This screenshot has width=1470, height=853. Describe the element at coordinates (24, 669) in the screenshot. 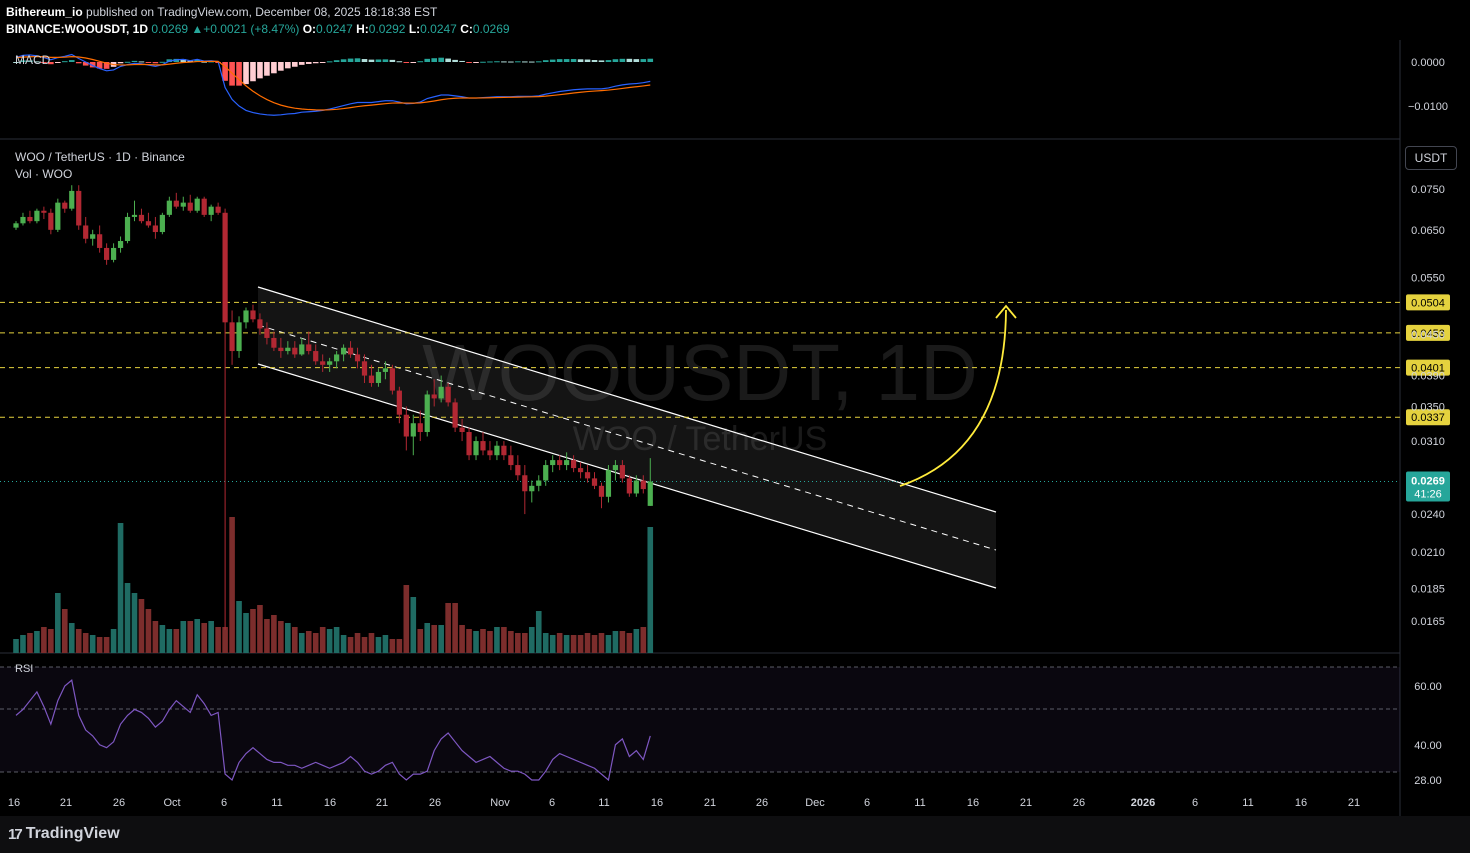

I see `rsi-pane-title: RSI` at that location.